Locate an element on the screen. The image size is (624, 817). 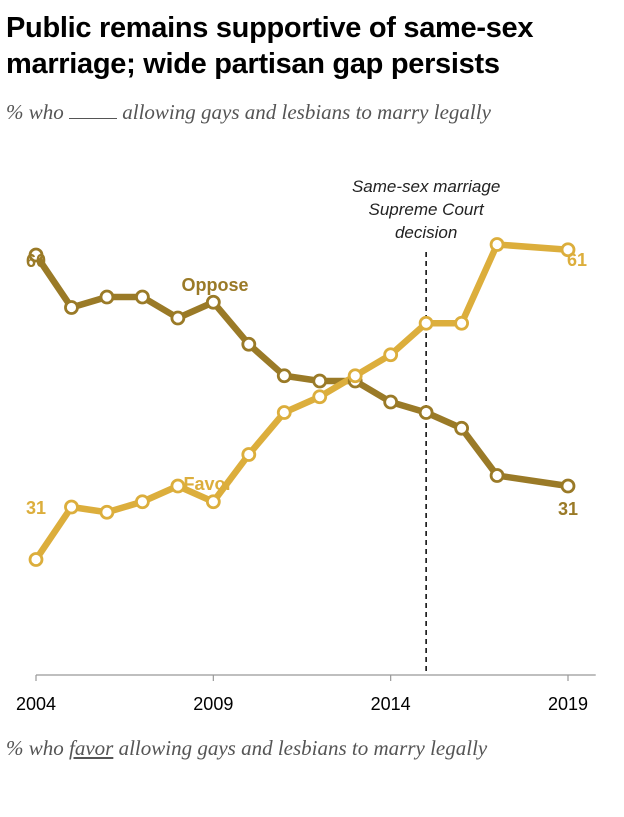
subtitle-start: % who is located at coordinates (35, 112).